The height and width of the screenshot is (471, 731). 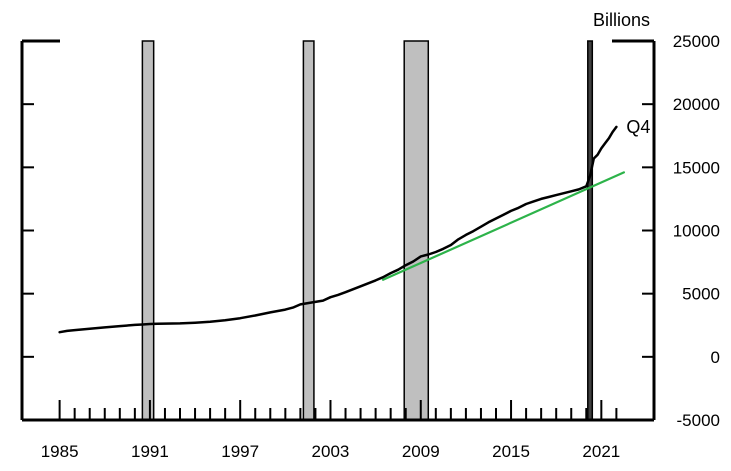 I want to click on x-tick-label: 2015, so click(x=511, y=451).